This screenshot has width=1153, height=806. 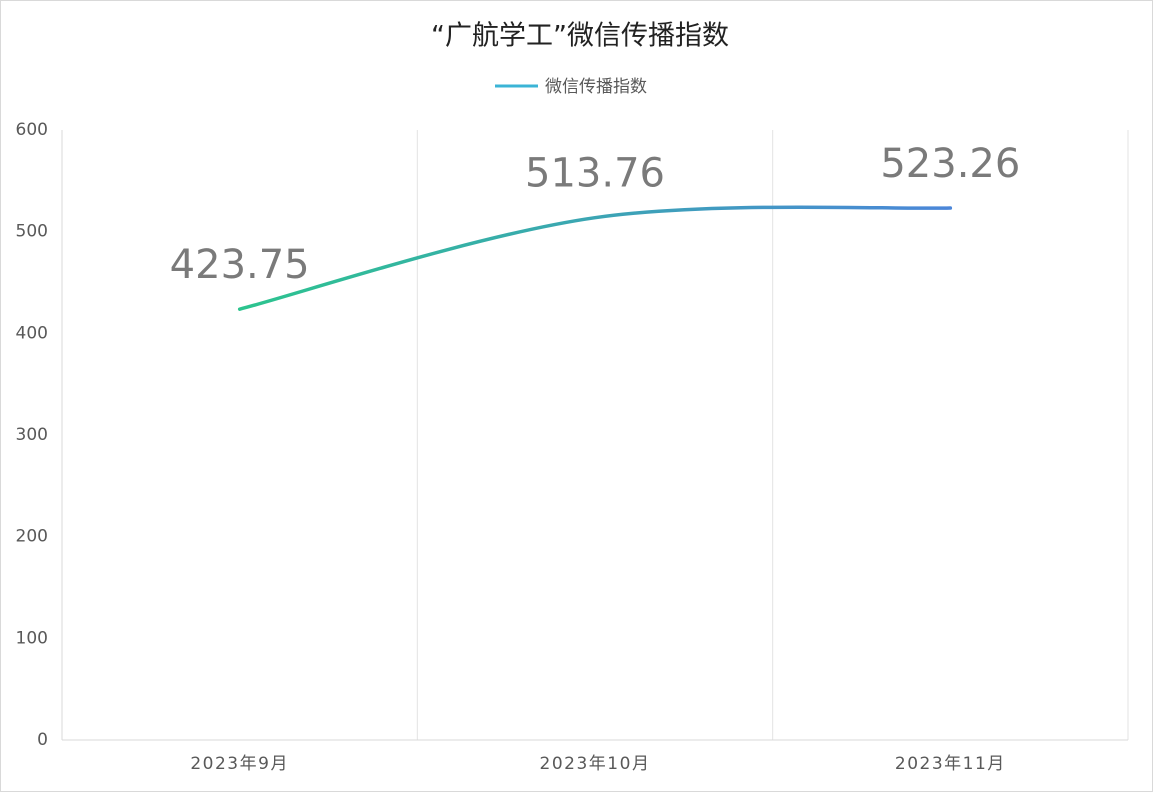 What do you see at coordinates (32, 130) in the screenshot?
I see `y-tick-label: 600` at bounding box center [32, 130].